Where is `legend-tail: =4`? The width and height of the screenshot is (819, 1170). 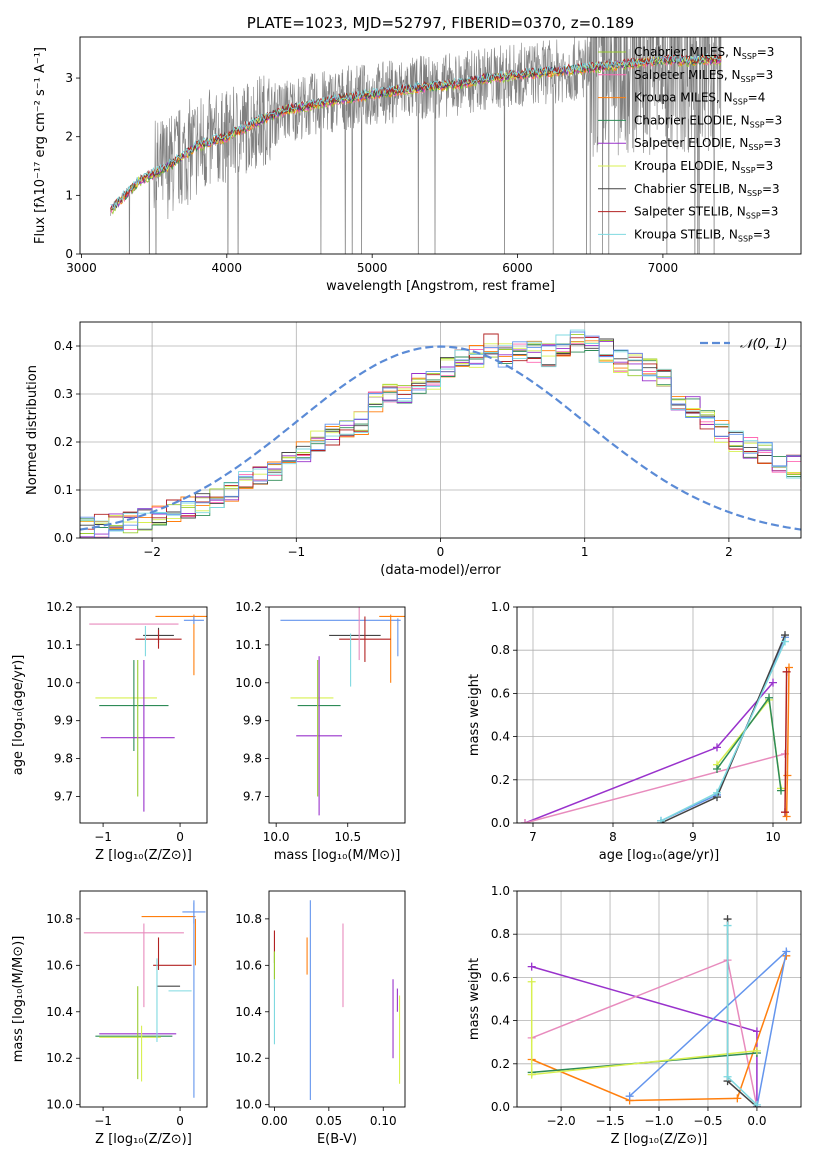
legend-tail: =4 is located at coordinates (757, 98).